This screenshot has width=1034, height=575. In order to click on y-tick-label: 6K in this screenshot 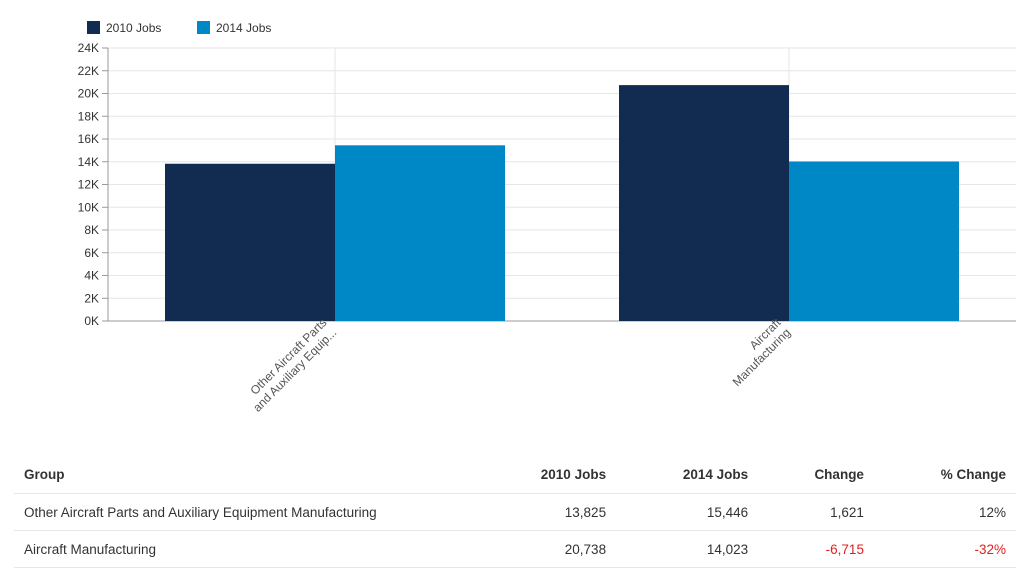, I will do `click(91, 253)`.